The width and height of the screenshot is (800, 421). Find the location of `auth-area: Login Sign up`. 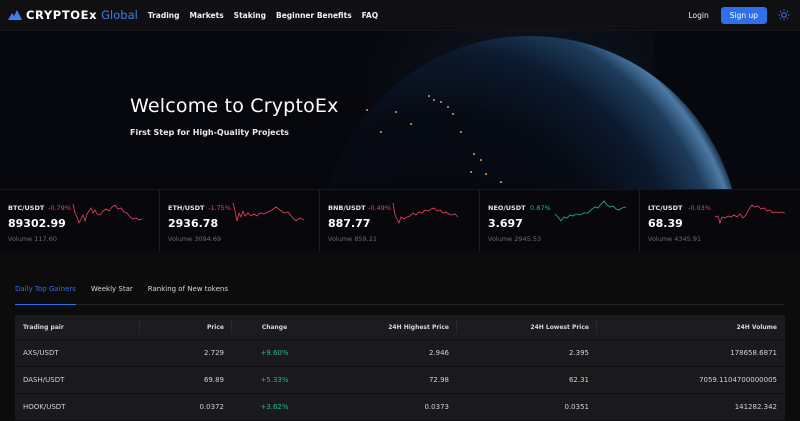

auth-area: Login Sign up is located at coordinates (739, 15).